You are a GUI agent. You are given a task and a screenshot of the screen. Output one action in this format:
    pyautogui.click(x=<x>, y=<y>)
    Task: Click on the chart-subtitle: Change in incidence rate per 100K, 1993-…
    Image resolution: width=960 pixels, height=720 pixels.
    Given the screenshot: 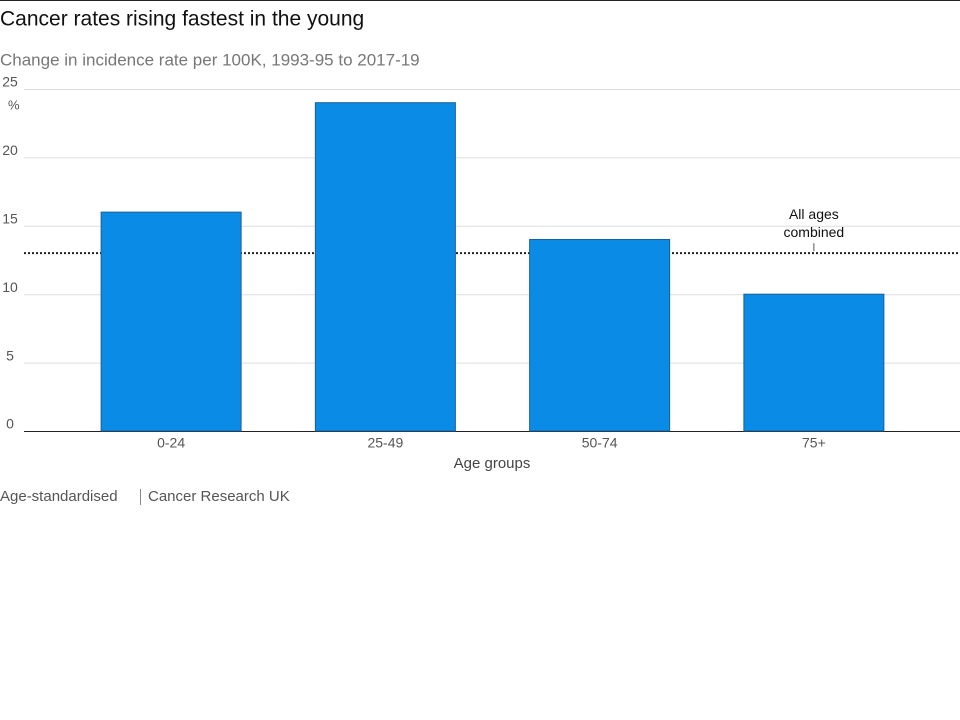 What is the action you would take?
    pyautogui.click(x=210, y=59)
    